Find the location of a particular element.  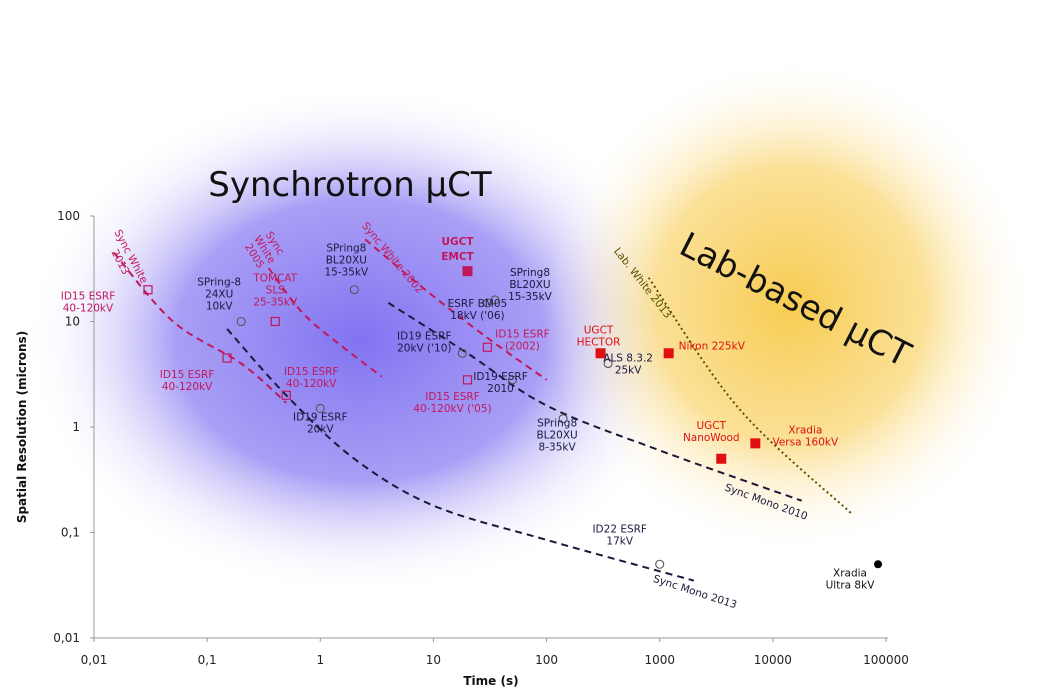

point-label: SPring8 BL20XU 8-35kV is located at coordinates (556, 436).